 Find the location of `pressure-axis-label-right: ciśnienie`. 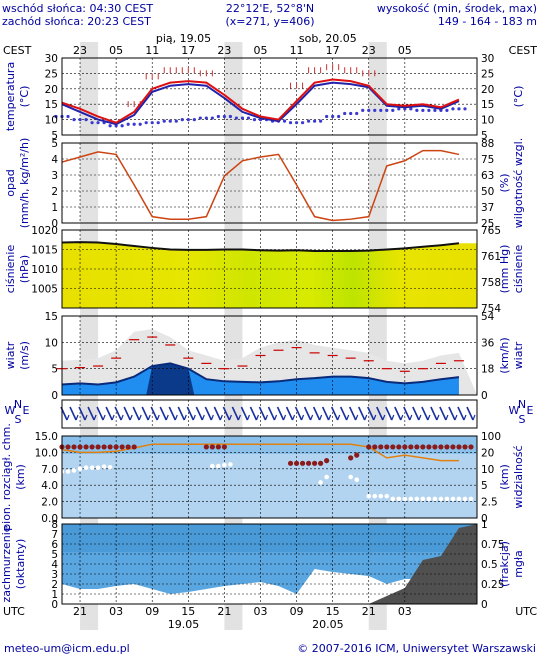

pressure-axis-label-right: ciśnienie is located at coordinates (518, 269).